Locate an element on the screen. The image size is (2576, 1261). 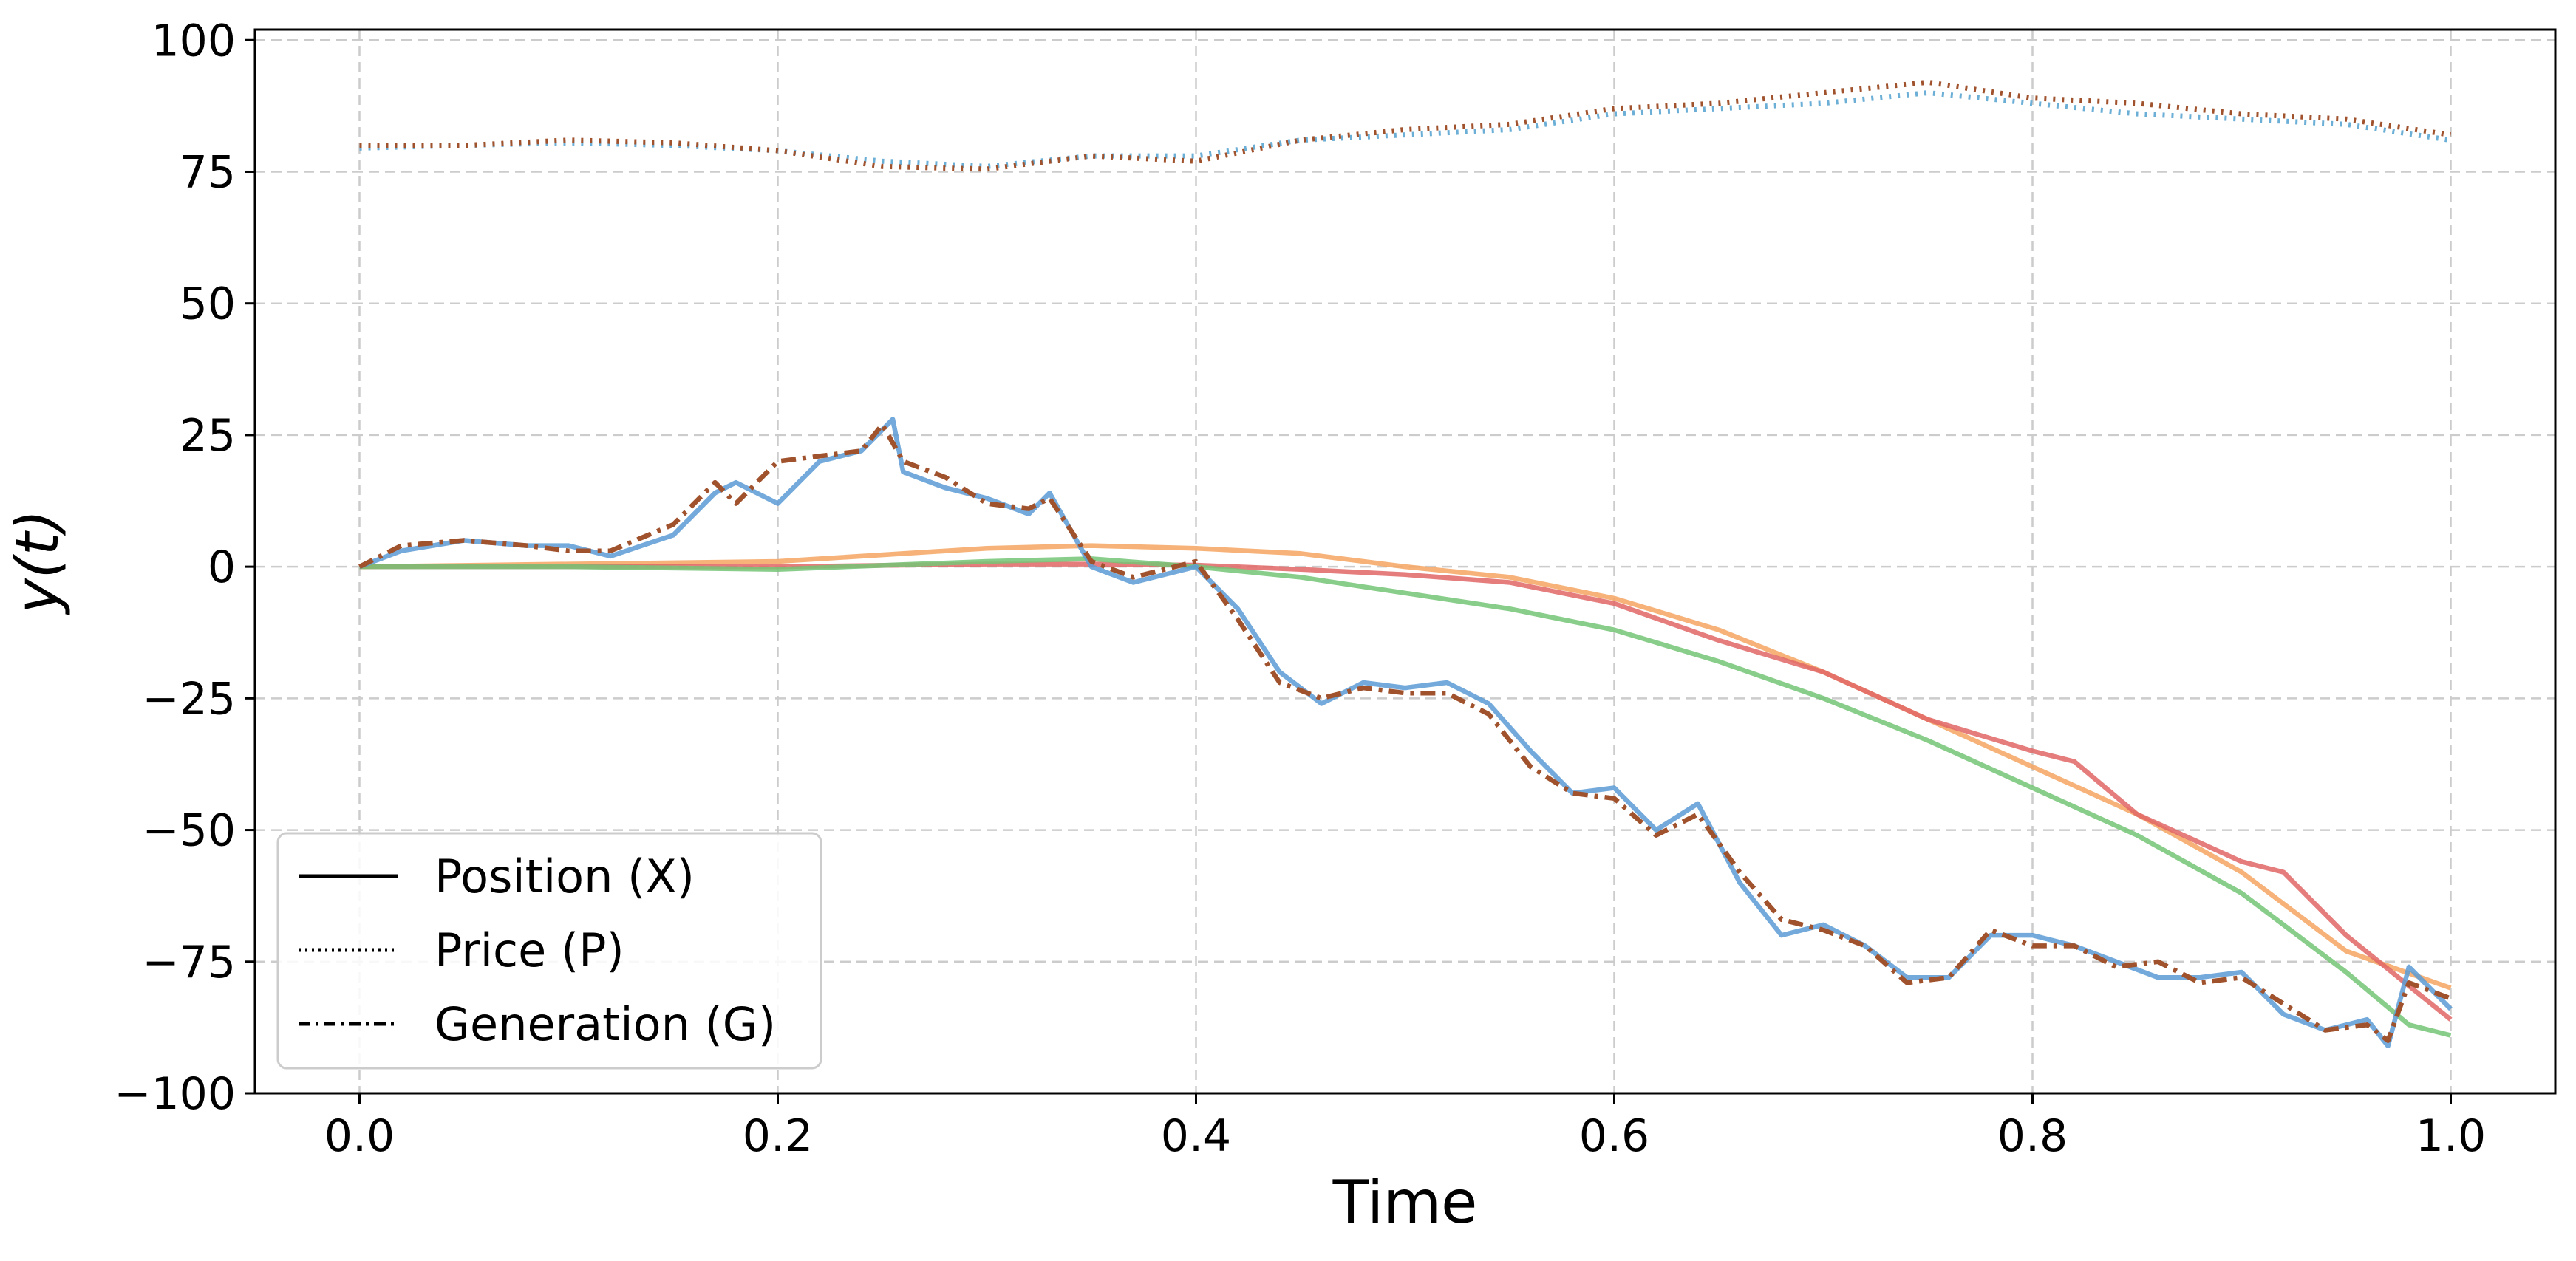
x-tick-label: 0.8 is located at coordinates (2032, 1136).